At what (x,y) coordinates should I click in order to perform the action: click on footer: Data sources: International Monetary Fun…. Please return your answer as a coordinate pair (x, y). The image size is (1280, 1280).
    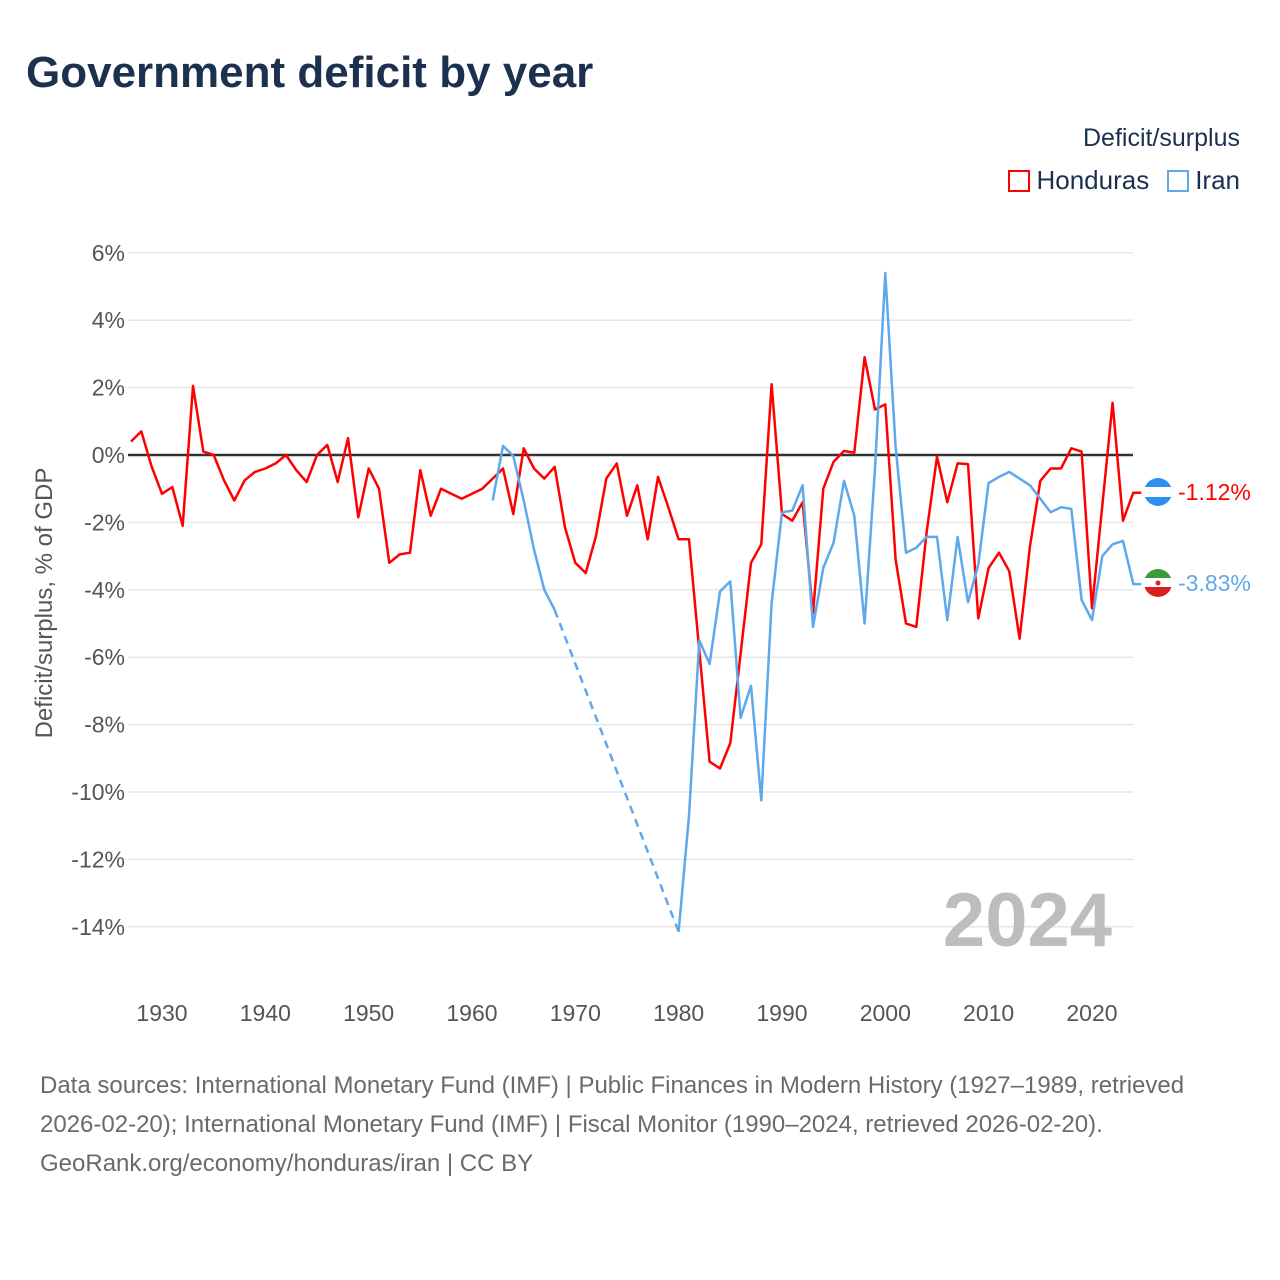
    Looking at the image, I should click on (640, 1124).